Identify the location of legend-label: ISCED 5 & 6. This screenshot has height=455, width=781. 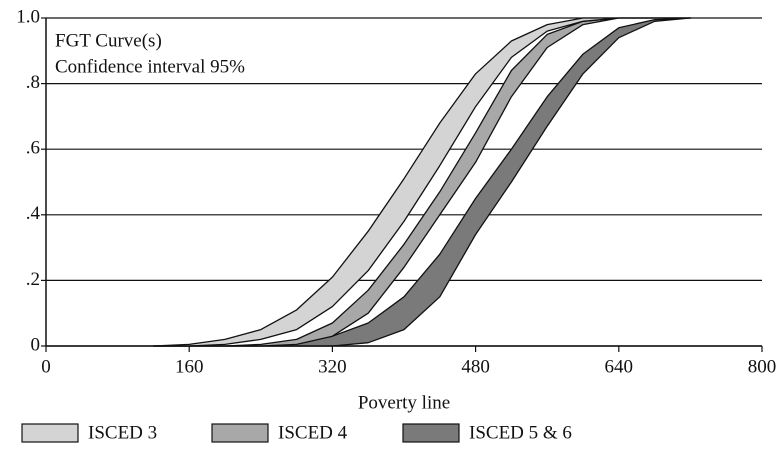
(520, 432).